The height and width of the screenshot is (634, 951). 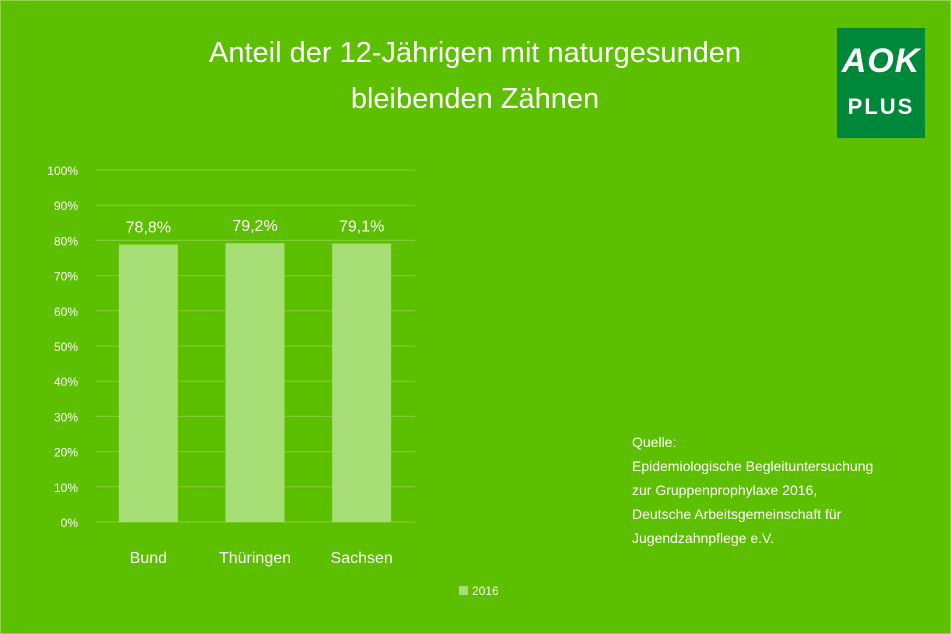 I want to click on chart-title-line-1: Anteil der 12-Jährigen mit naturgesunden, so click(x=475, y=53).